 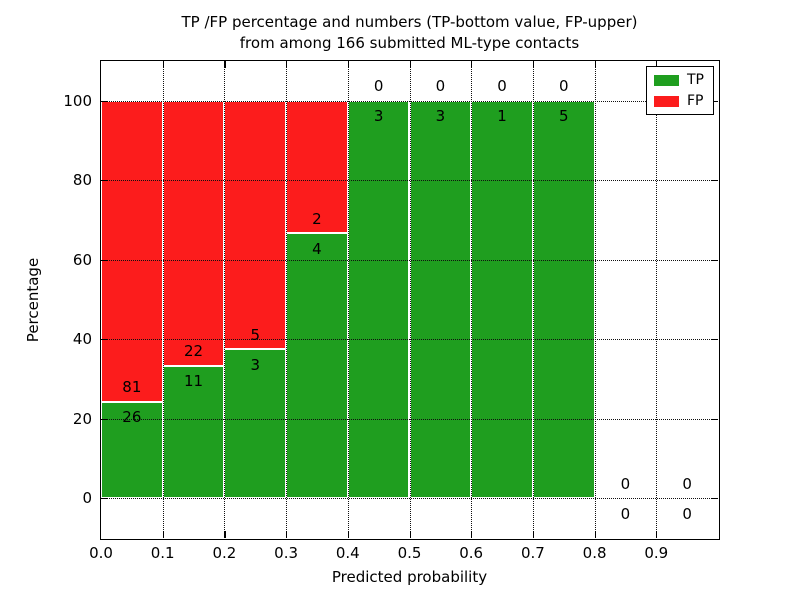 What do you see at coordinates (162, 553) in the screenshot?
I see `x-tick-label: 0.1` at bounding box center [162, 553].